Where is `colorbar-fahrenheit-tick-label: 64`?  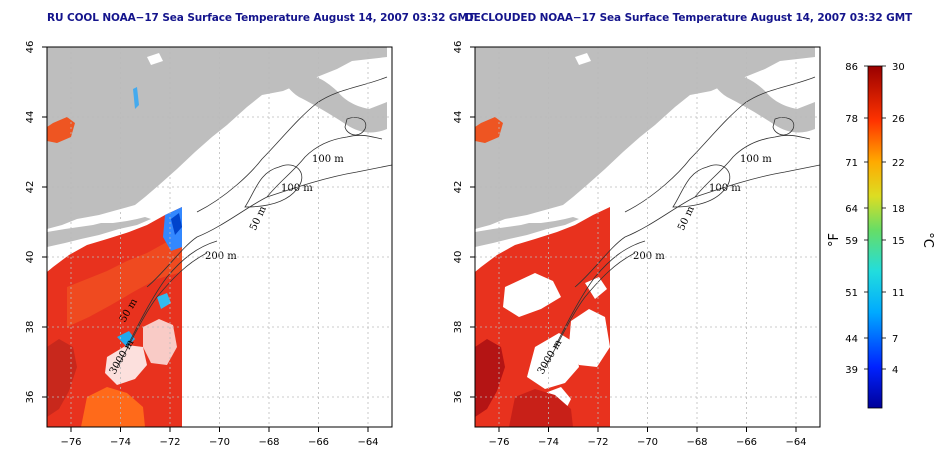
colorbar-fahrenheit-tick-label: 64 is located at coordinates (851, 209).